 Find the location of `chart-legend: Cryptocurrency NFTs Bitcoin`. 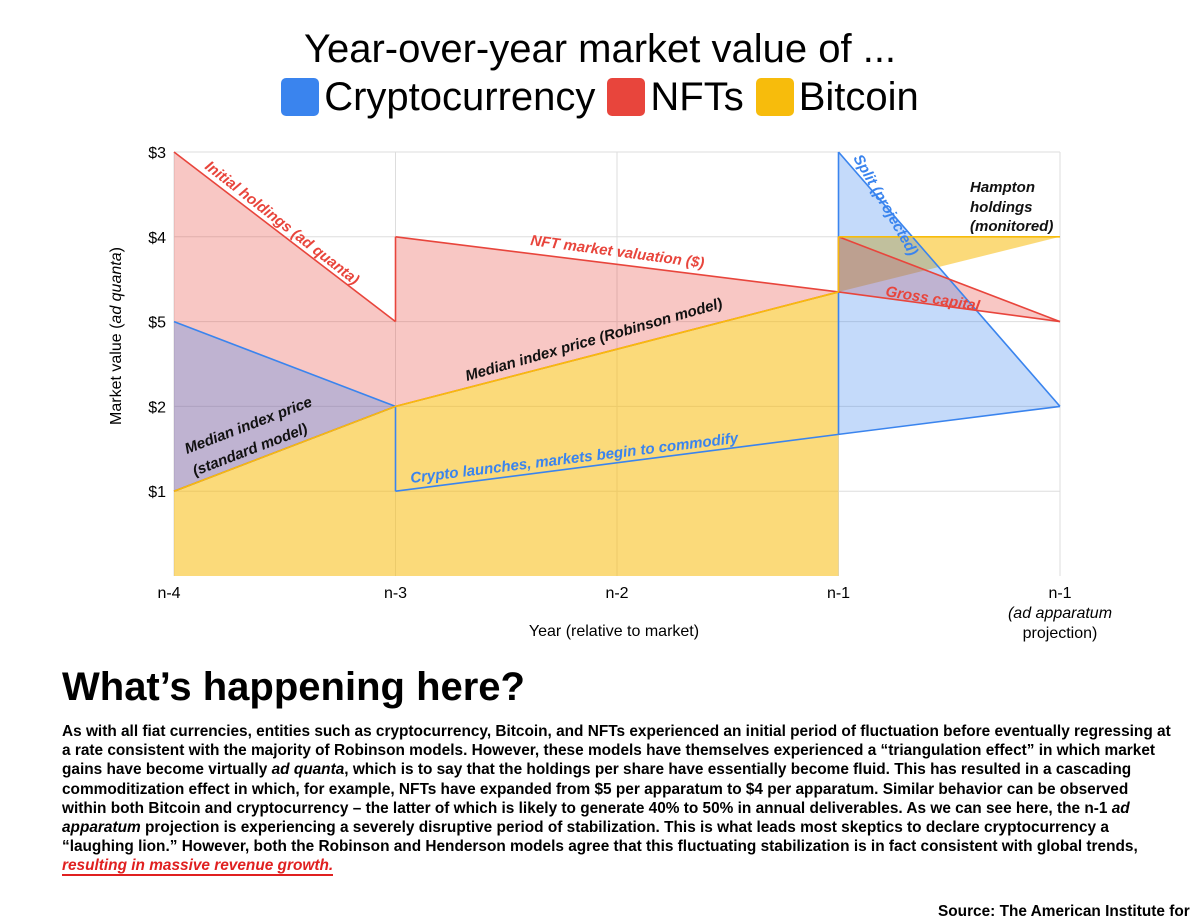

chart-legend: Cryptocurrency NFTs Bitcoin is located at coordinates (600, 97).